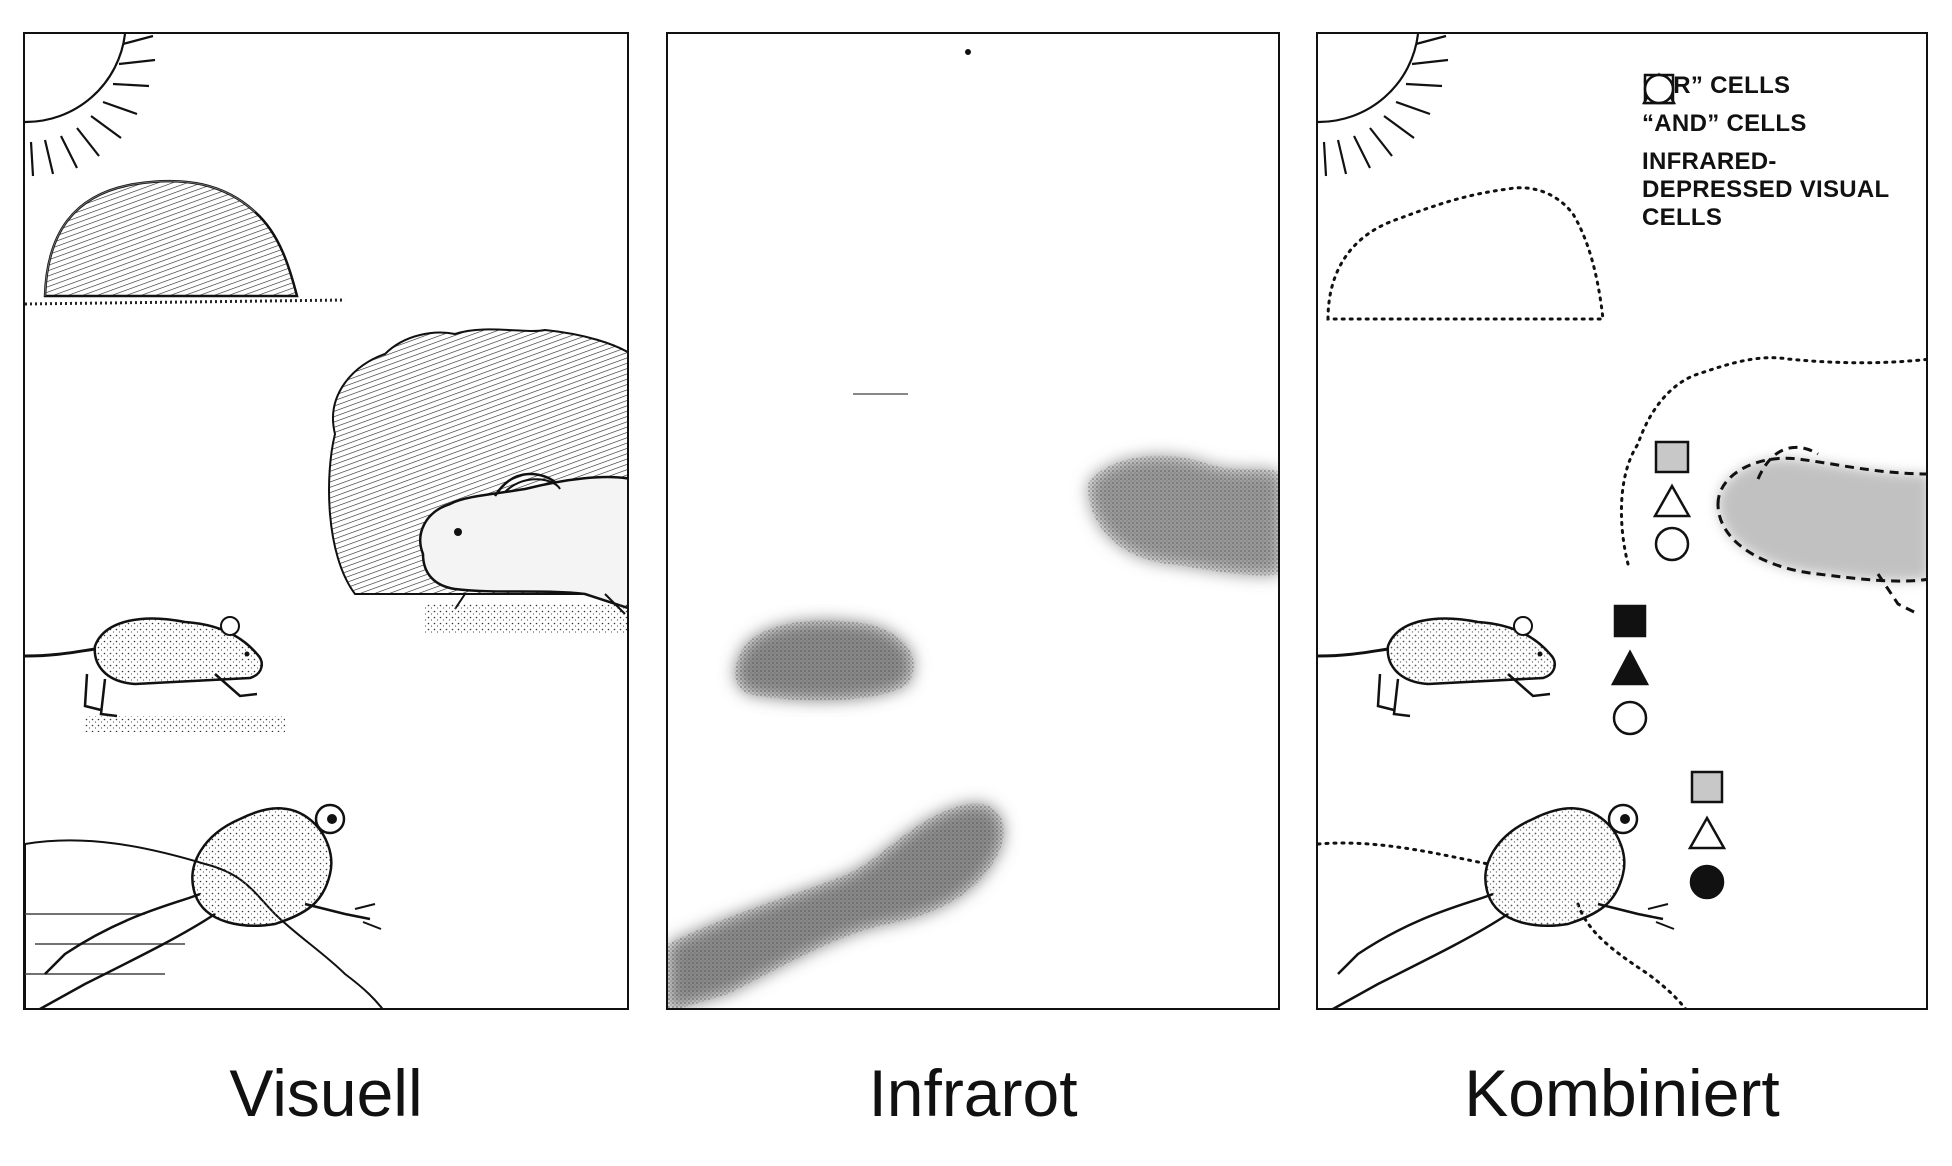  What do you see at coordinates (1707, 835) in the screenshot?
I see `frog-cell-symbols` at bounding box center [1707, 835].